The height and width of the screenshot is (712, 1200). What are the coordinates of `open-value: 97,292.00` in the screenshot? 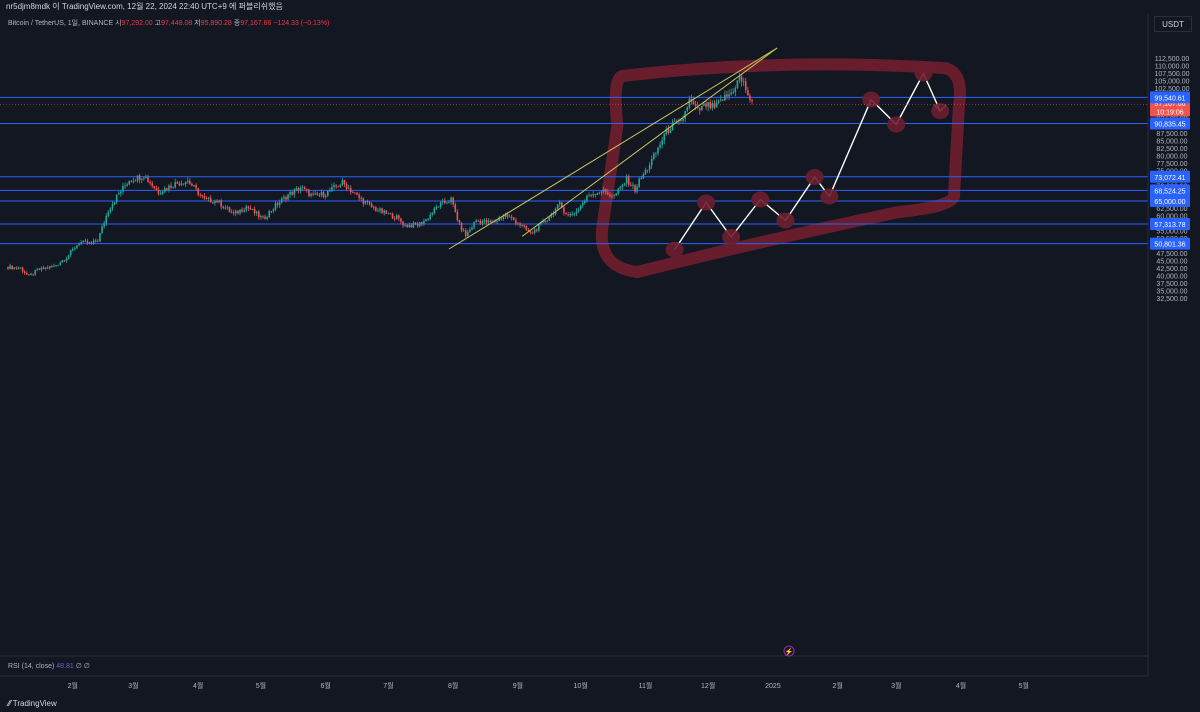 It's located at (137, 23).